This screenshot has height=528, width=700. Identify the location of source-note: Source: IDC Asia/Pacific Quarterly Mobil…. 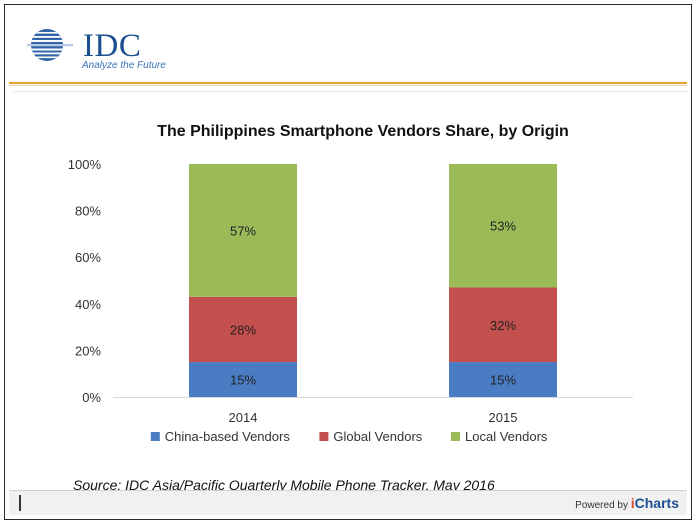
(284, 485).